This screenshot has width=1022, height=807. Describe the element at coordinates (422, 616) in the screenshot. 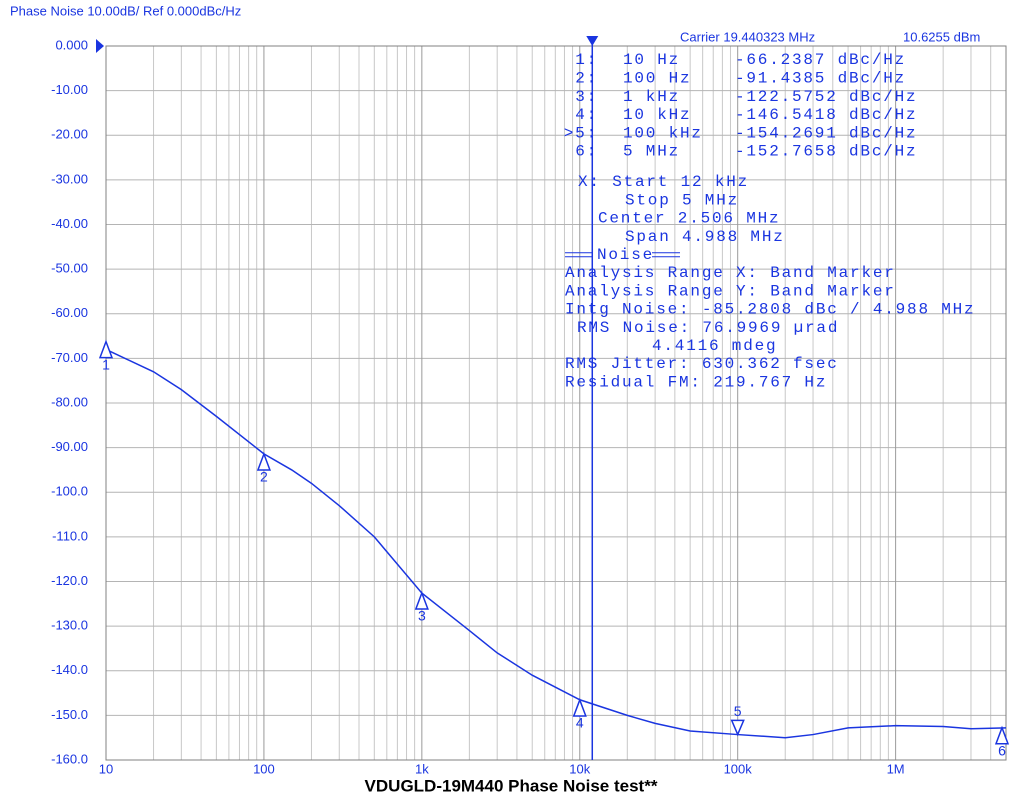

I see `marker-id: 3` at that location.